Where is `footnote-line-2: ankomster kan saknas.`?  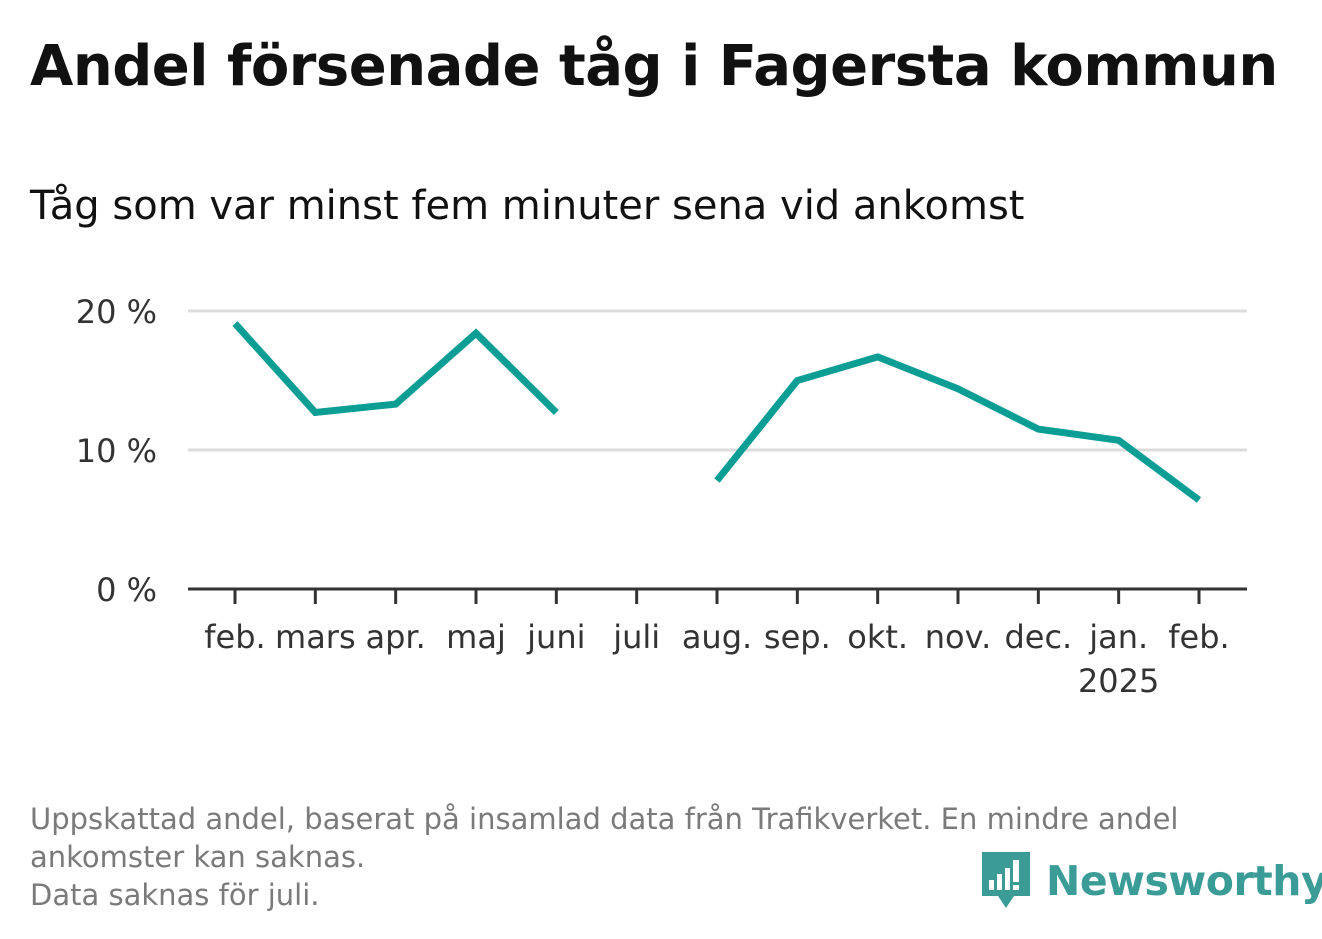
footnote-line-2: ankomster kan saknas. is located at coordinates (198, 857).